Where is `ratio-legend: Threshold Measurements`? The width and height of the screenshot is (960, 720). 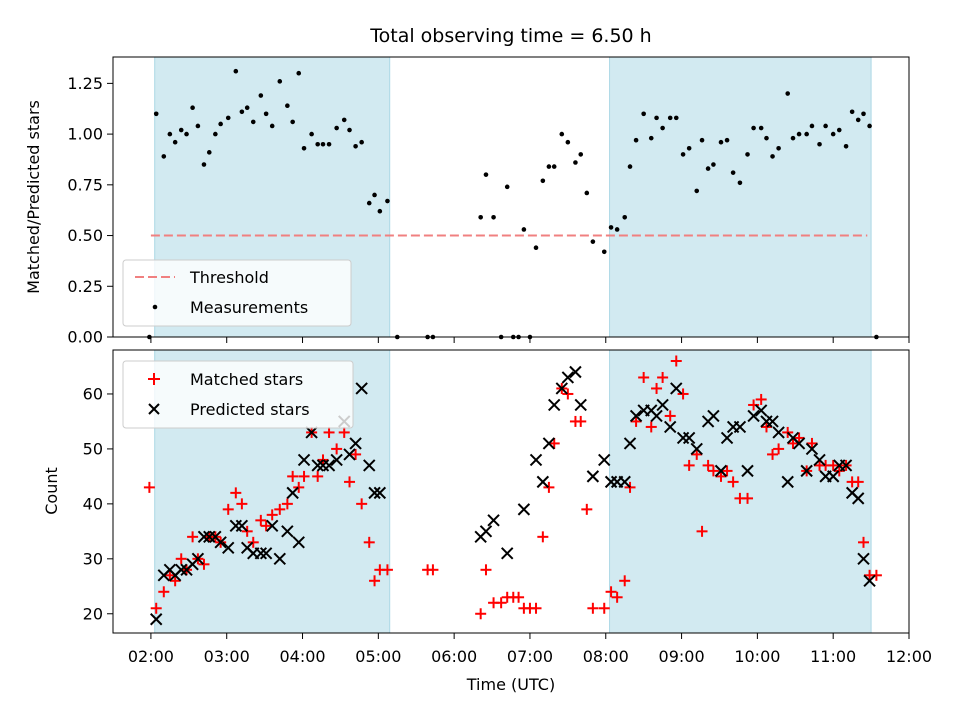
ratio-legend: Threshold Measurements is located at coordinates (237, 293).